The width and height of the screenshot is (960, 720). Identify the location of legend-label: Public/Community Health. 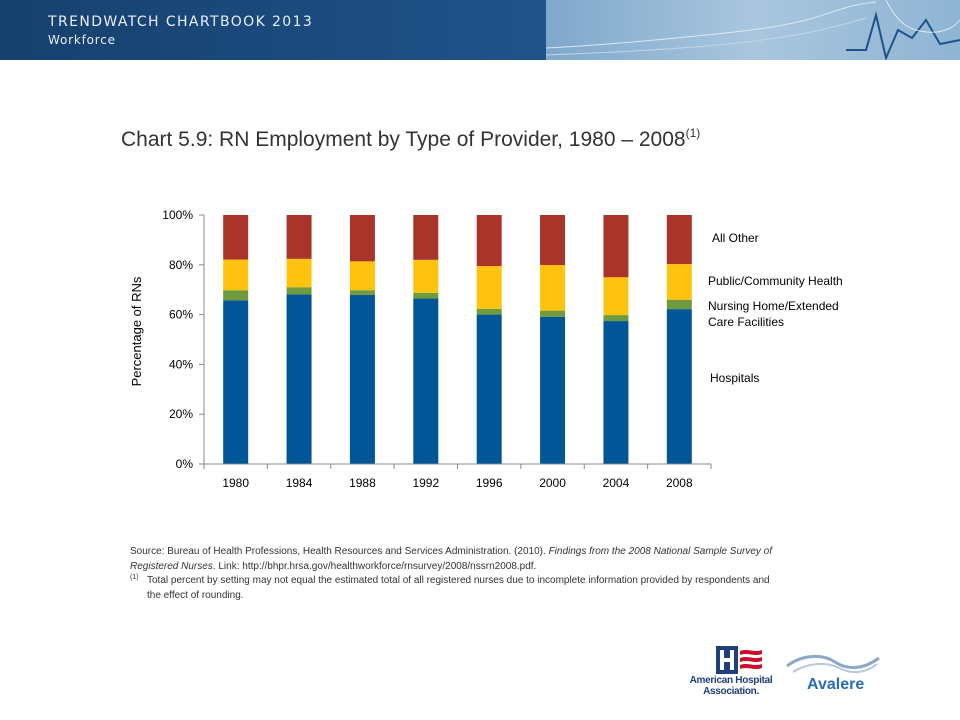
(775, 281).